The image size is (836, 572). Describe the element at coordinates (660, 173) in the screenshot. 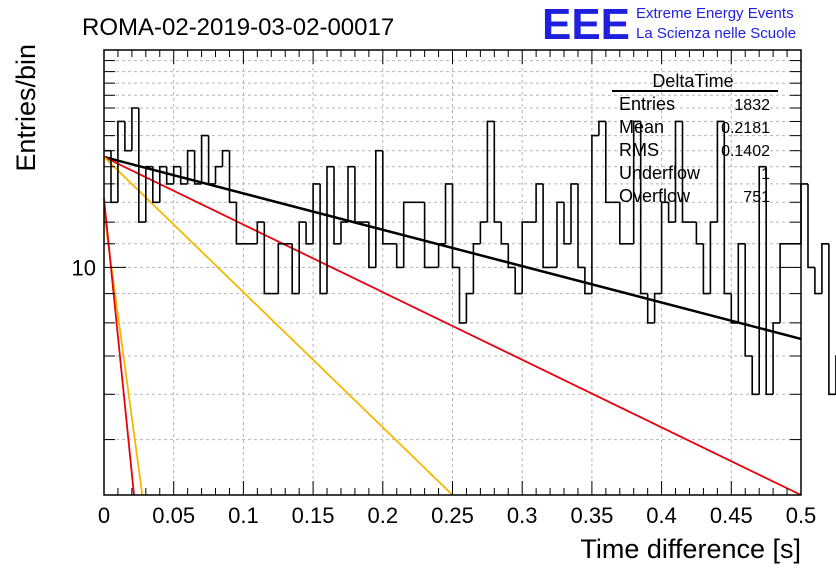

I see `stats-label: Underflow` at that location.